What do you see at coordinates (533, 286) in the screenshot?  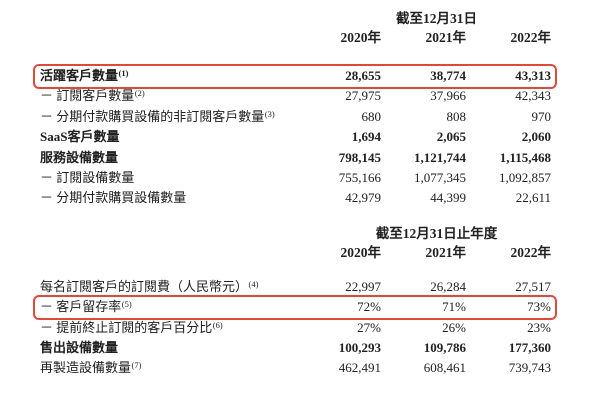 I see `row-value-2022: 27,517` at bounding box center [533, 286].